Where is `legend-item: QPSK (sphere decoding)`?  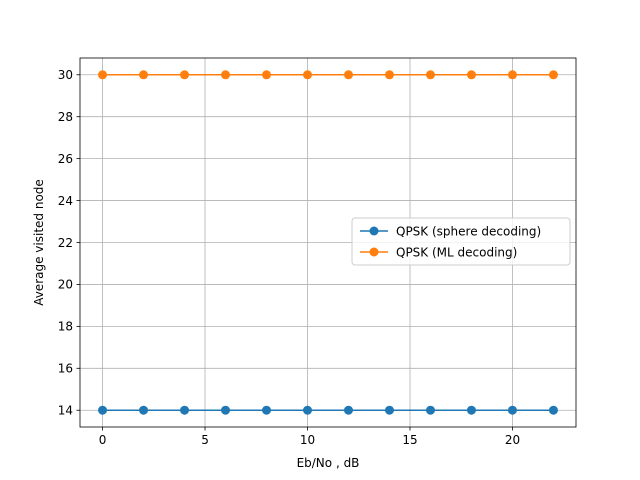
legend-item: QPSK (sphere decoding) is located at coordinates (450, 231).